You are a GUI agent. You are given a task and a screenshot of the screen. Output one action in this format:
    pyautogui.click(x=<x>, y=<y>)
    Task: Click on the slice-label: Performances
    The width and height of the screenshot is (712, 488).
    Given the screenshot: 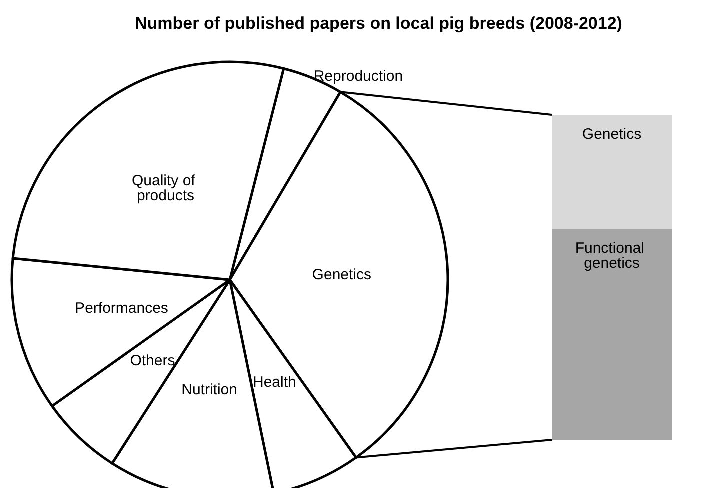 What is the action you would take?
    pyautogui.click(x=121, y=309)
    